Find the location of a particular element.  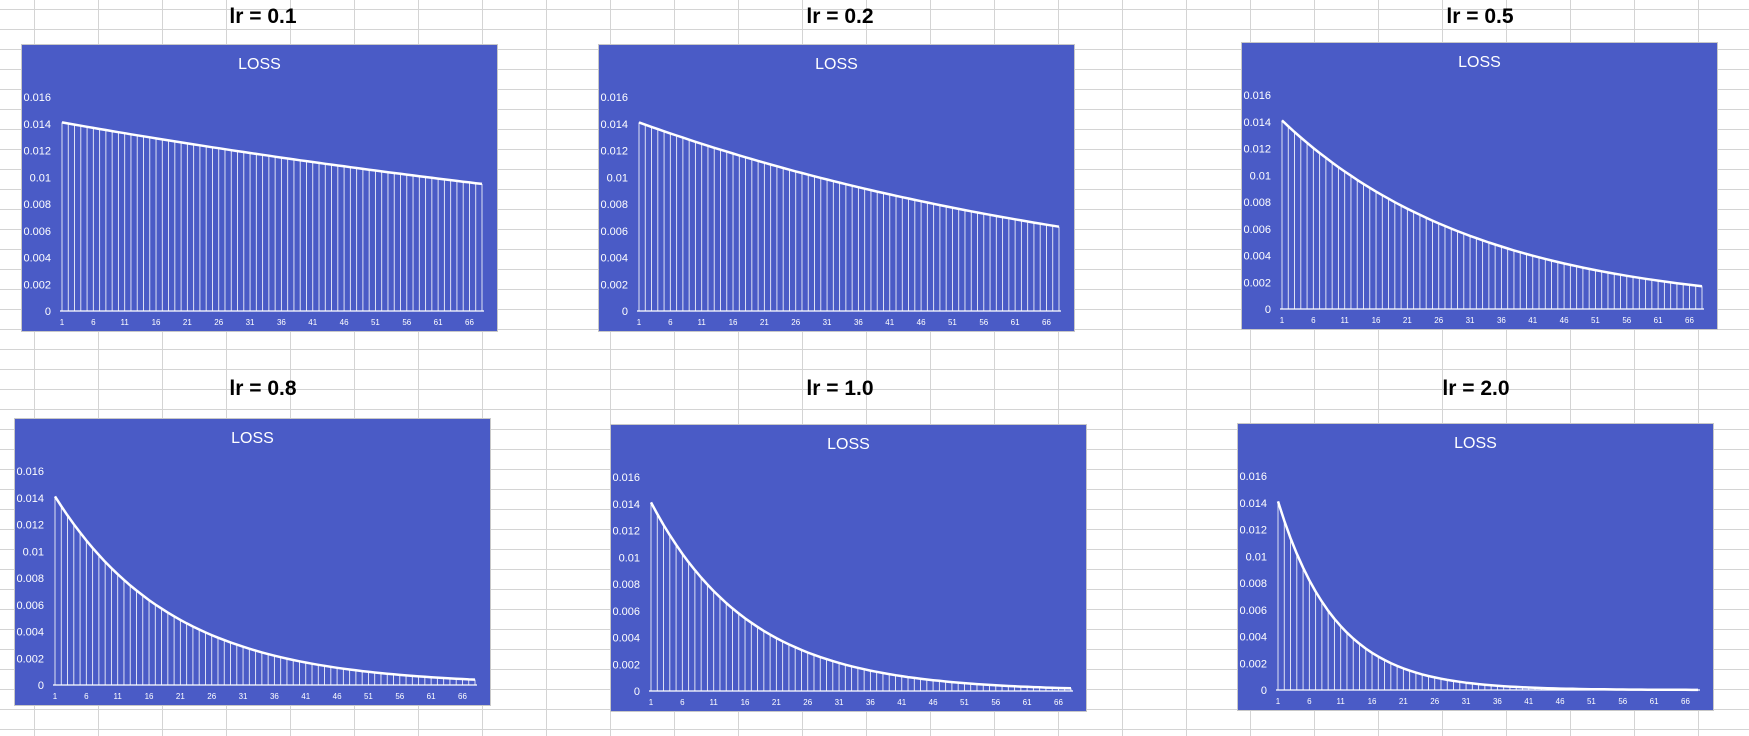

x-tick-label: 46 is located at coordinates (337, 696).